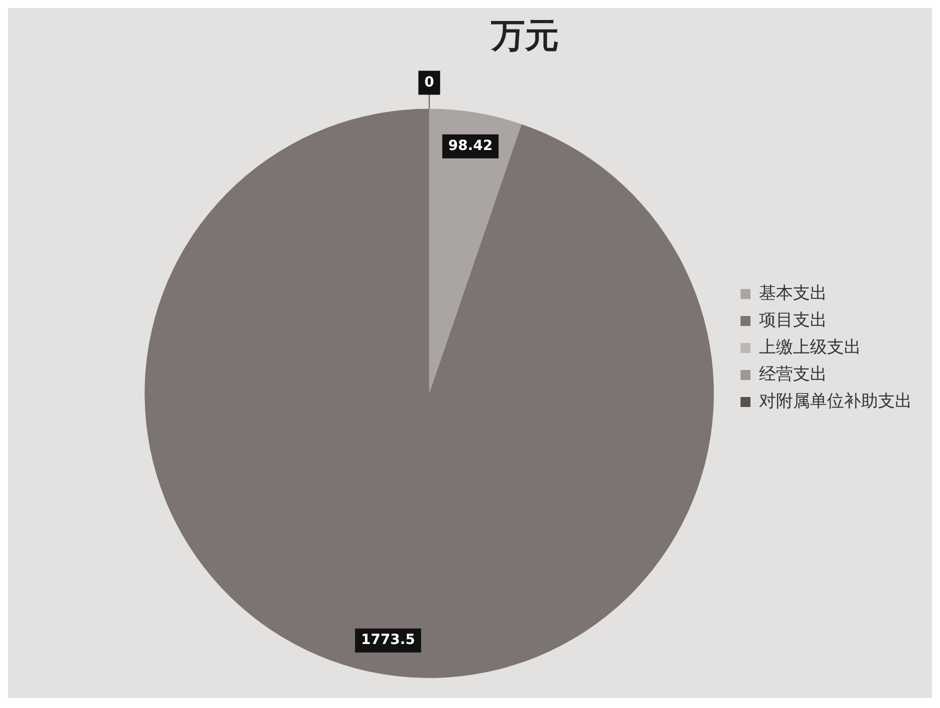 This screenshot has height=708, width=940. What do you see at coordinates (793, 374) in the screenshot?
I see `legend-label: 经营支出` at bounding box center [793, 374].